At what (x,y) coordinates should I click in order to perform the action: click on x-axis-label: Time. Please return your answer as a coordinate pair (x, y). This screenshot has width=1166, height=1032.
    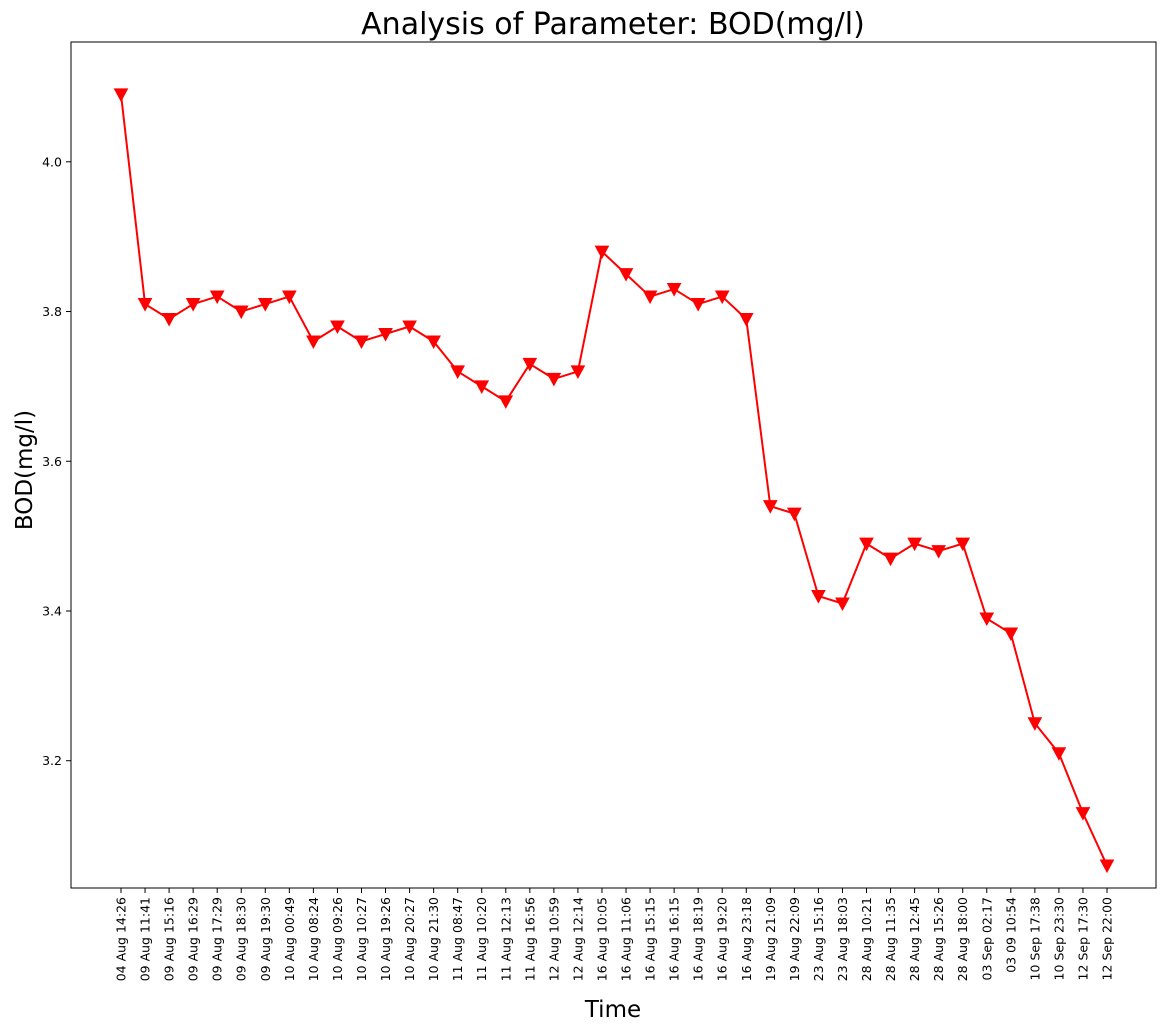
    Looking at the image, I should click on (612, 1010).